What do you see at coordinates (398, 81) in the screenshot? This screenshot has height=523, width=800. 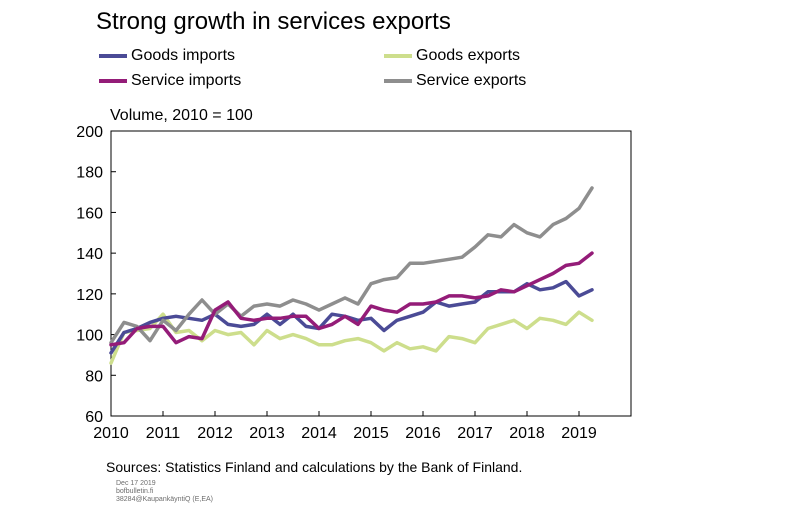 I see `legend-swatch-service-exports` at bounding box center [398, 81].